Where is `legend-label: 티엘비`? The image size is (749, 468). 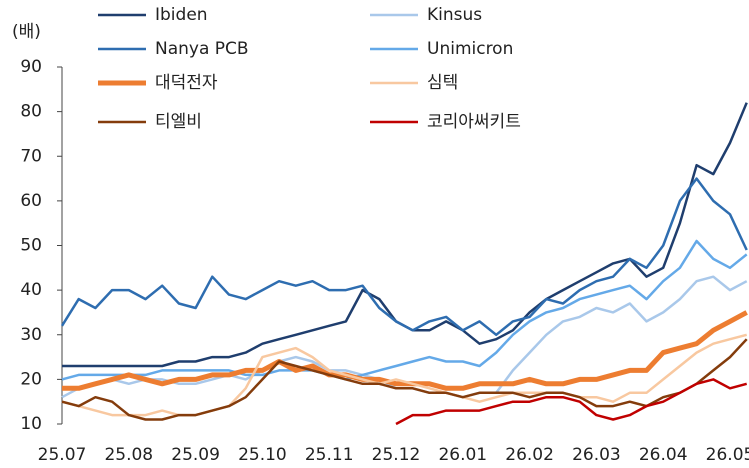 legend-label: 티엘비 is located at coordinates (178, 122).